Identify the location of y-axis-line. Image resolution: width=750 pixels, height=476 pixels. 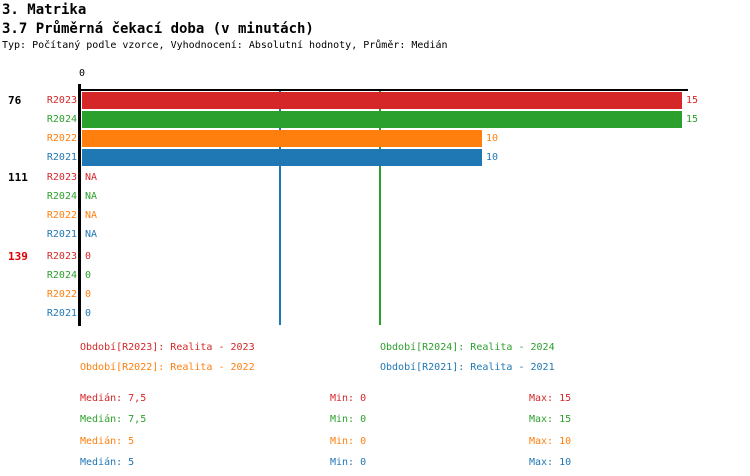
(79, 205).